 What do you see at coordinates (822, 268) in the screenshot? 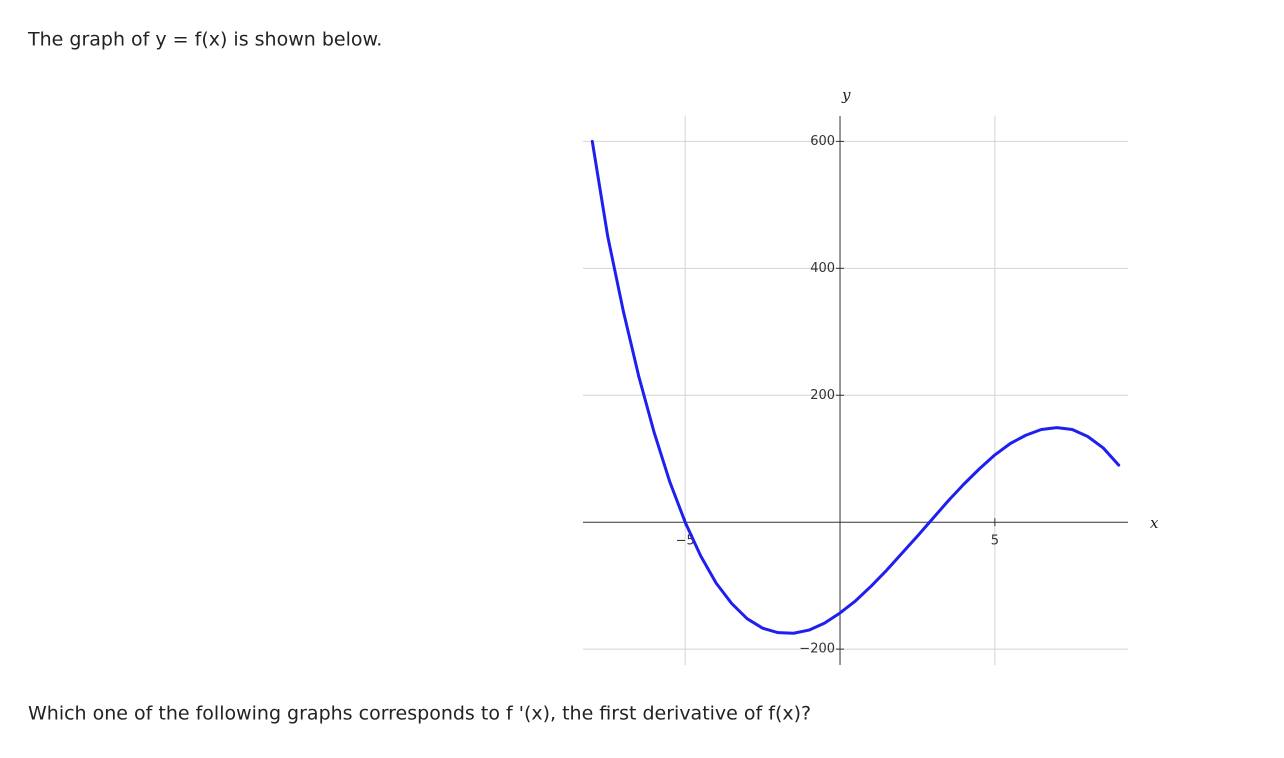
I see `y-tick-label: 400` at bounding box center [822, 268].